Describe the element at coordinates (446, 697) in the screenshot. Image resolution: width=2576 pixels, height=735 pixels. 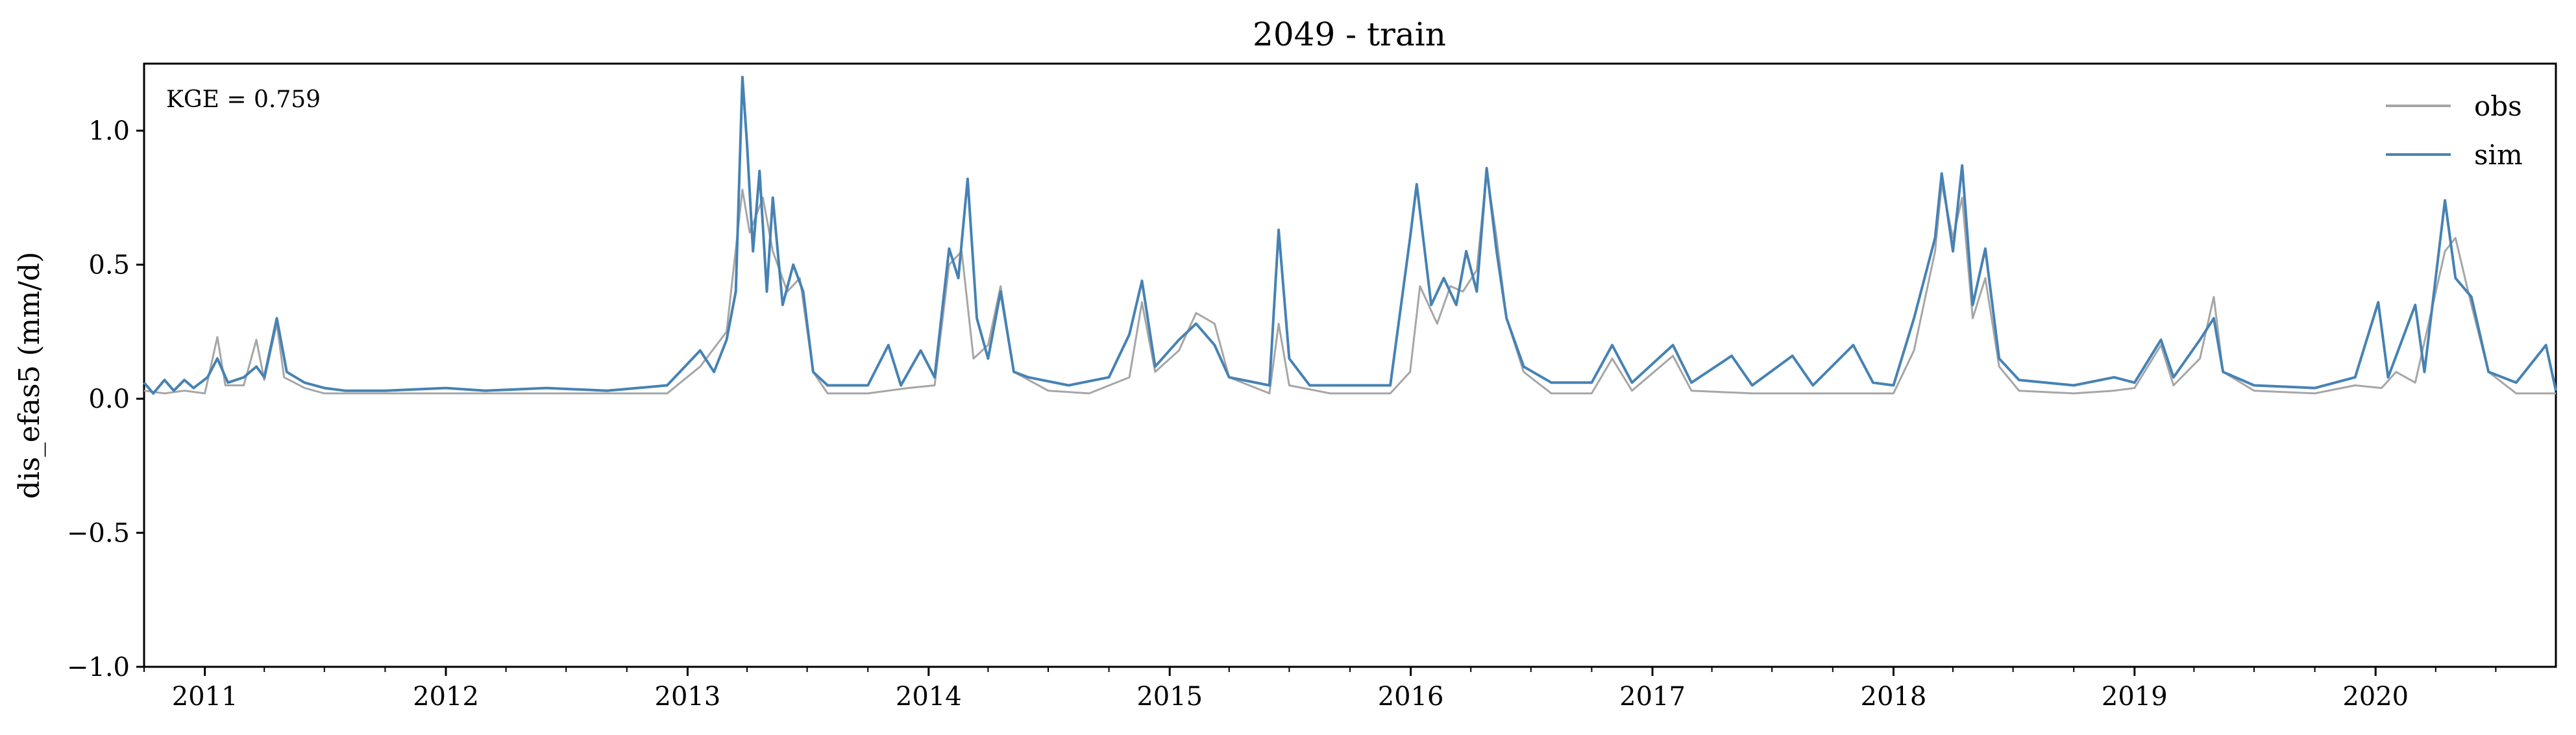
I see `x-tick-label: 2012` at that location.